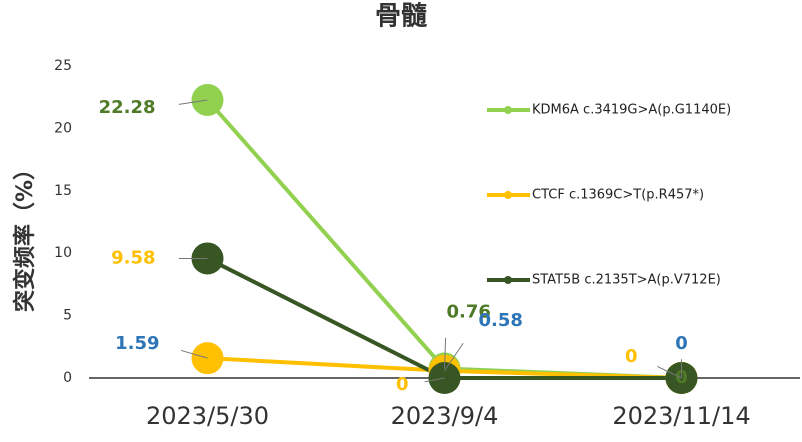 This screenshot has height=442, width=802. What do you see at coordinates (63, 128) in the screenshot?
I see `y-tick-label: 20` at bounding box center [63, 128].